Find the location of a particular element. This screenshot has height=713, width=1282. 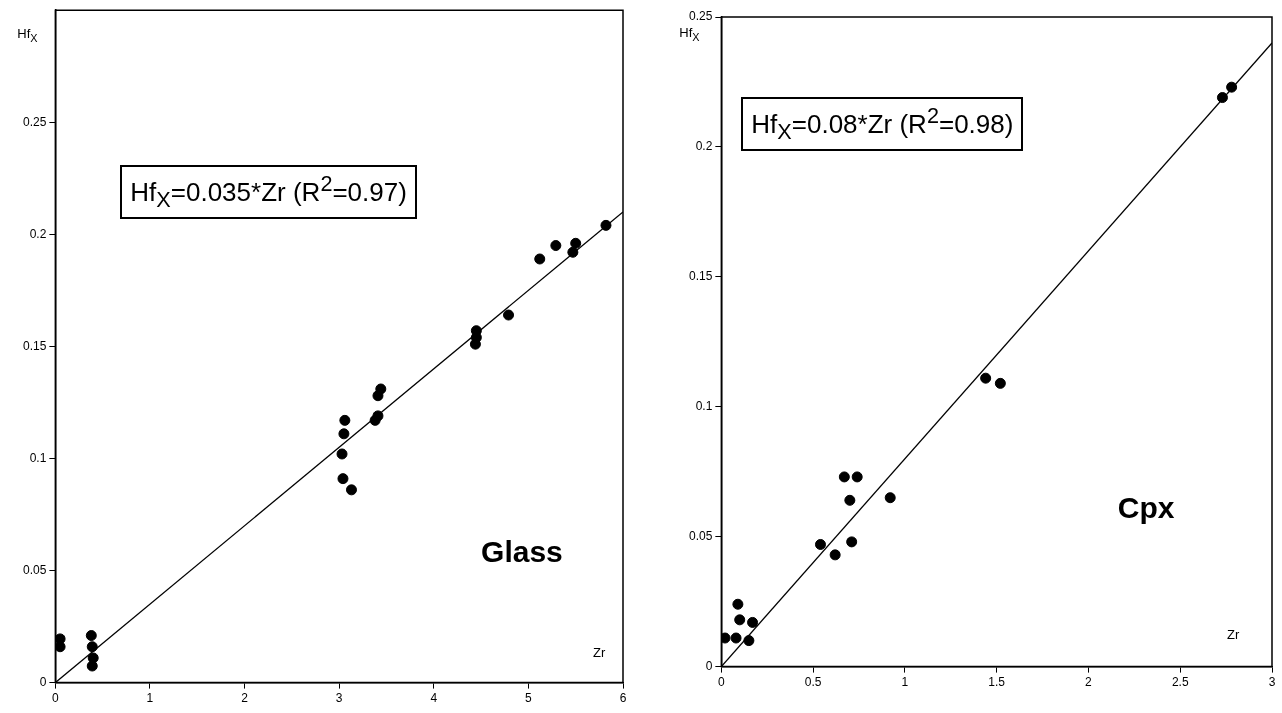

x-tick-label: 0.5 is located at coordinates (813, 682).